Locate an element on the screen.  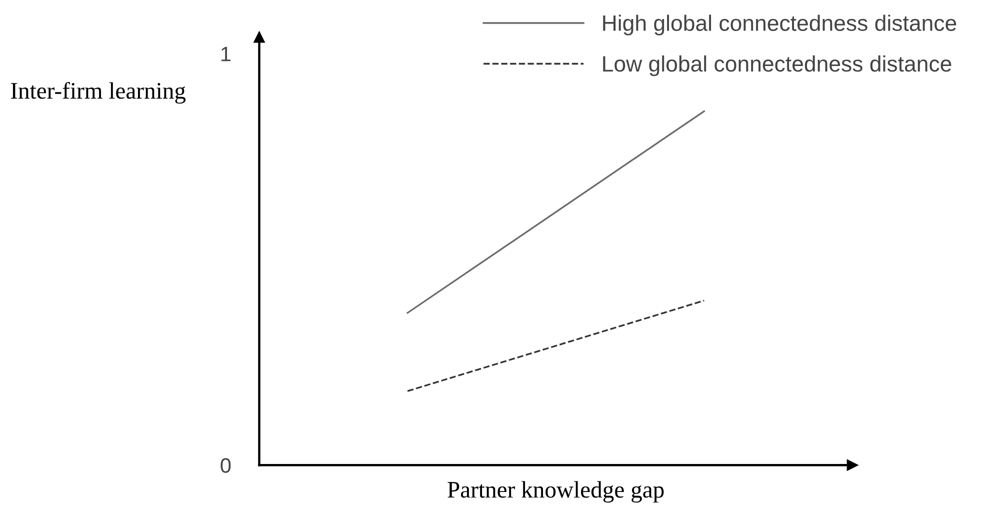
legend-label: Low global connectedness distance is located at coordinates (777, 65).